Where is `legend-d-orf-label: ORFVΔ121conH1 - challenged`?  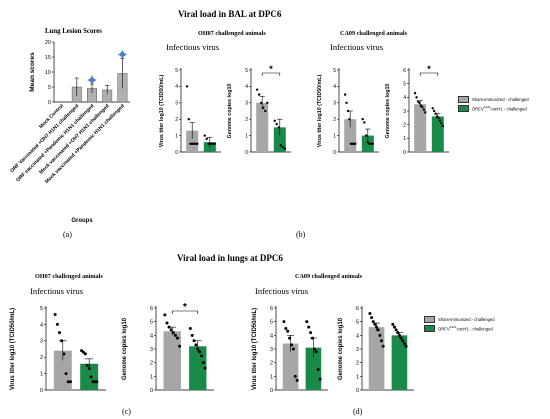 legend-d-orf-label: ORFVΔ121conH1 - challenged is located at coordinates (465, 328).